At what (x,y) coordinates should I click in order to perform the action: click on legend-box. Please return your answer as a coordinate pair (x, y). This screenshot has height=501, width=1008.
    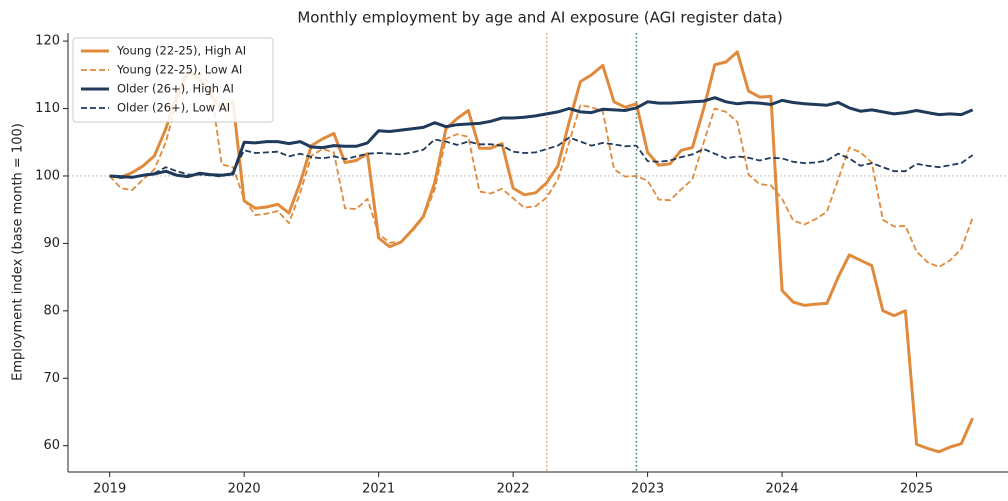
    Looking at the image, I should click on (173, 80).